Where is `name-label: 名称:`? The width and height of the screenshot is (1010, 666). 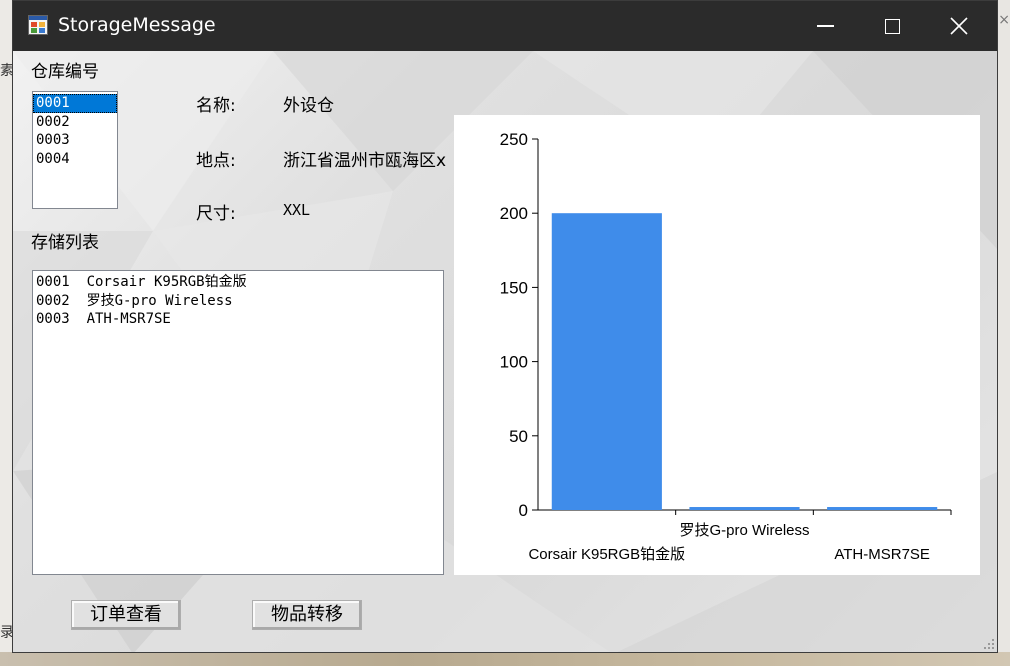 name-label: 名称: is located at coordinates (216, 106).